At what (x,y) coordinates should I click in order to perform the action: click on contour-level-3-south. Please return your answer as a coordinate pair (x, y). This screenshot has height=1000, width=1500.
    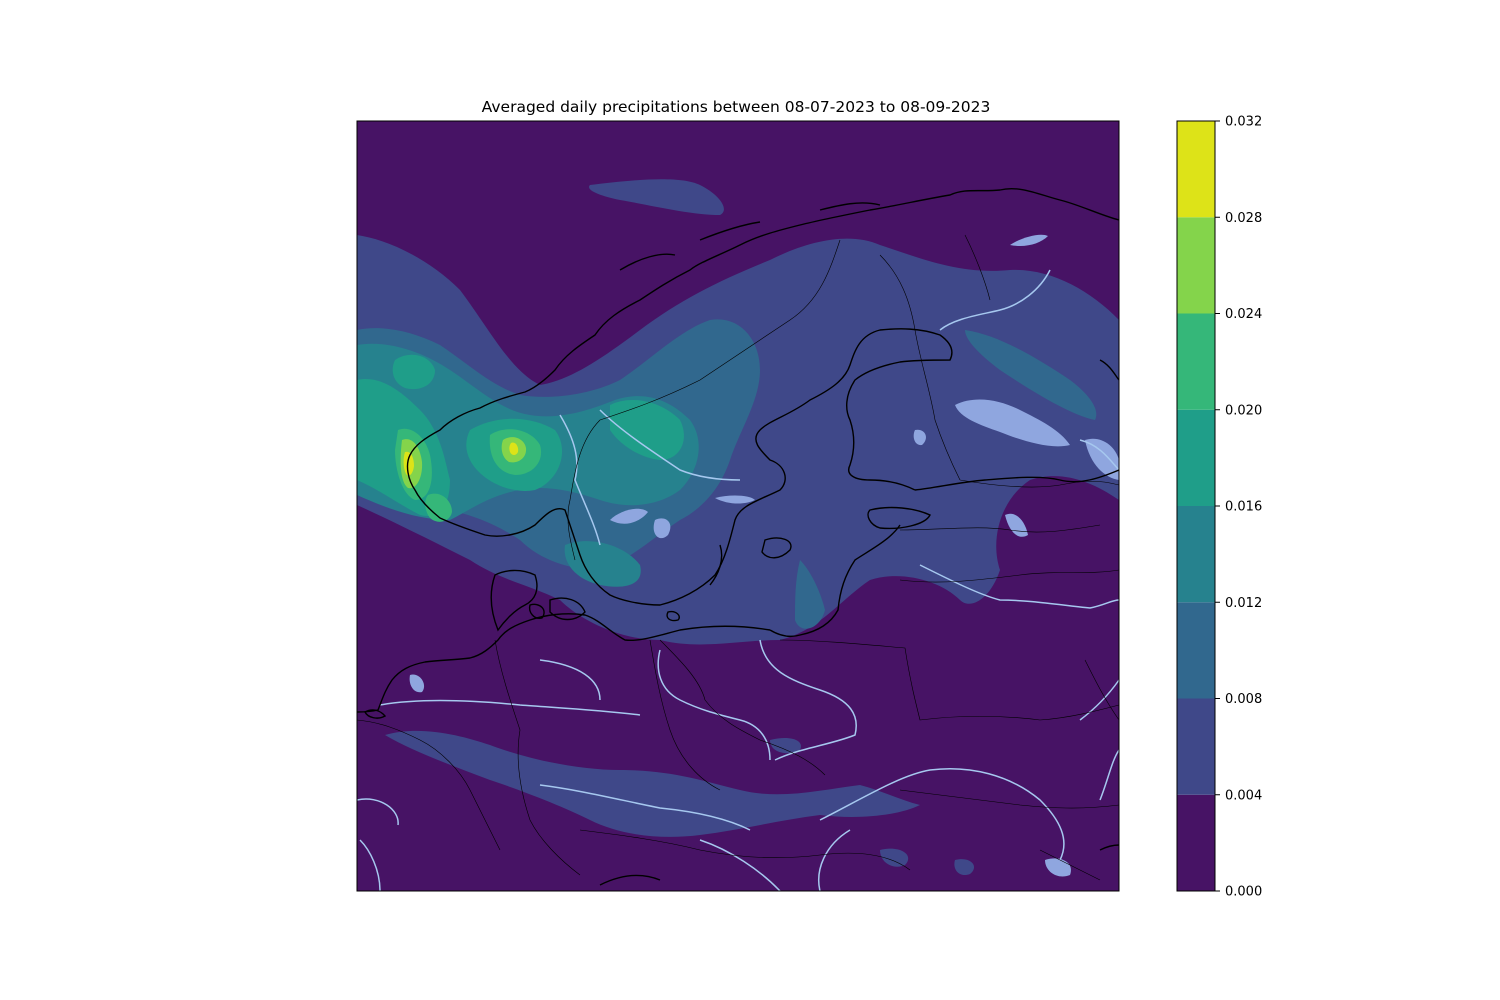
    Looking at the image, I should click on (602, 564).